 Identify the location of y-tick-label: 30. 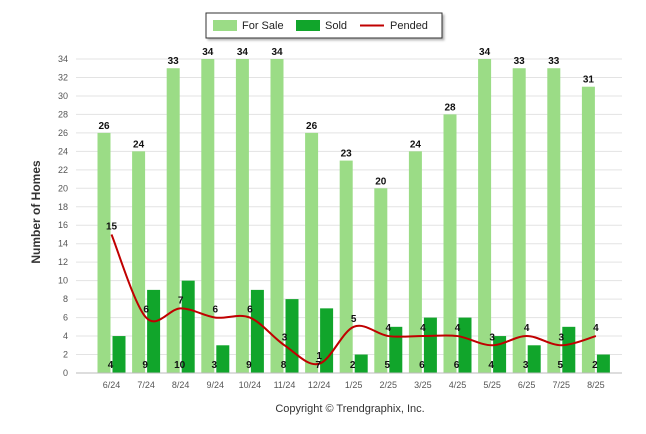
(63, 96).